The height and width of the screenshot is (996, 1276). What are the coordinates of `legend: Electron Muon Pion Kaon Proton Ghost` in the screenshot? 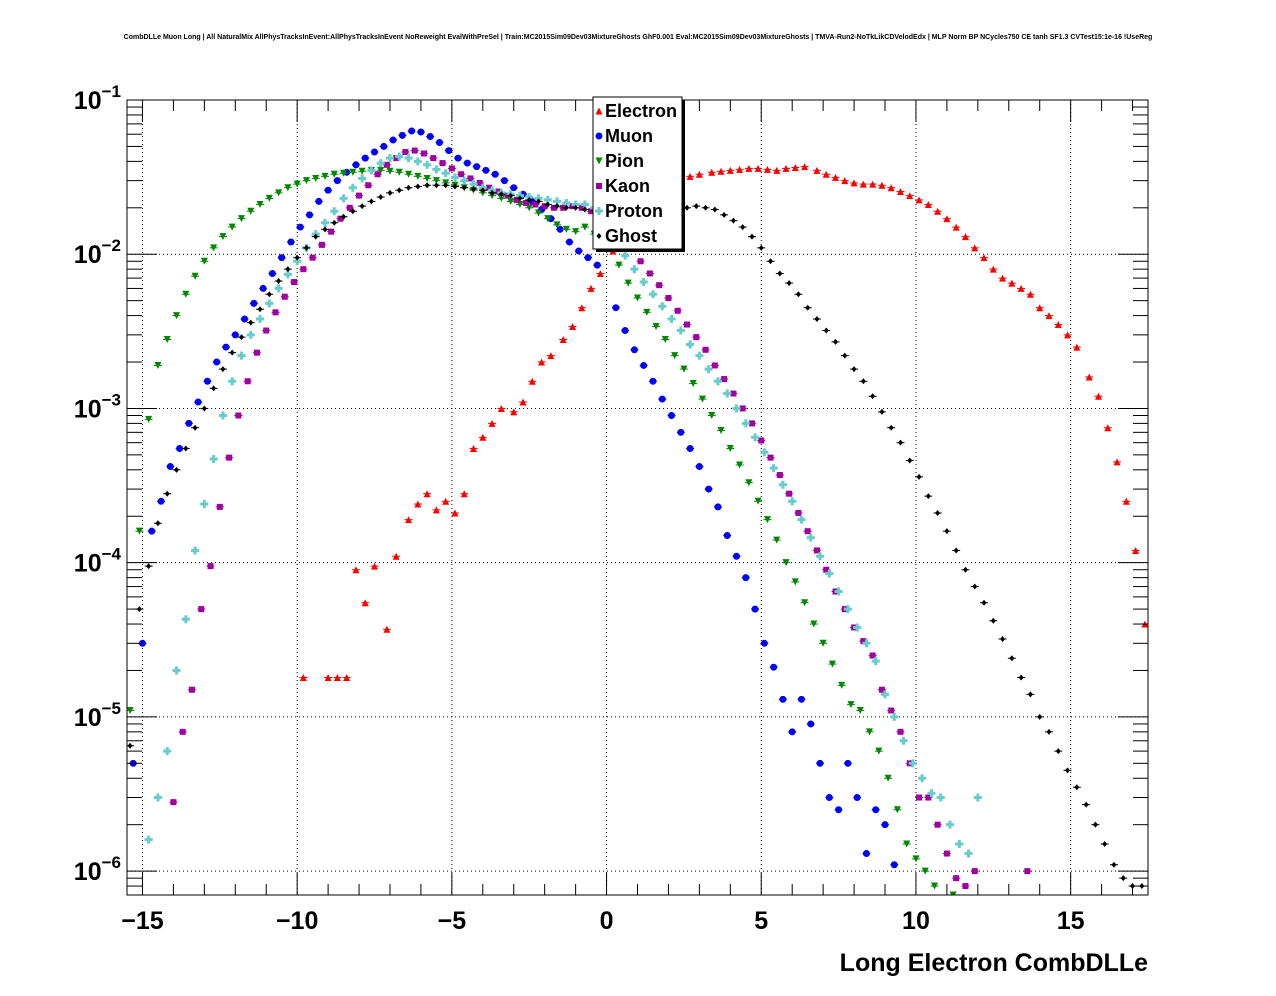 It's located at (638, 174).